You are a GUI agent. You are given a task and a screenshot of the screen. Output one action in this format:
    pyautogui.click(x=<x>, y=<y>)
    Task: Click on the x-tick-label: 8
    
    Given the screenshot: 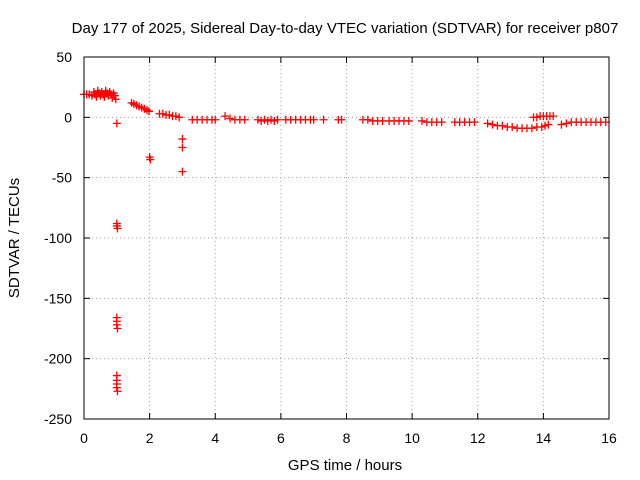 What is the action you would take?
    pyautogui.click(x=347, y=438)
    